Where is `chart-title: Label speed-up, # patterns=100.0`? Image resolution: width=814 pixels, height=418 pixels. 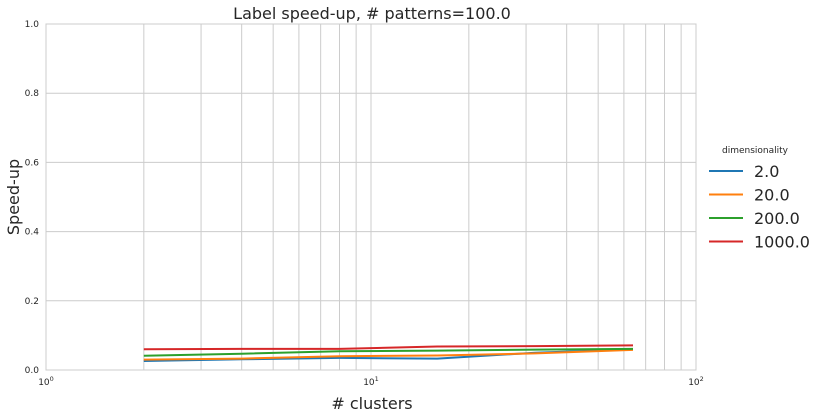
chart-title: Label speed-up, # patterns=100.0 is located at coordinates (372, 13).